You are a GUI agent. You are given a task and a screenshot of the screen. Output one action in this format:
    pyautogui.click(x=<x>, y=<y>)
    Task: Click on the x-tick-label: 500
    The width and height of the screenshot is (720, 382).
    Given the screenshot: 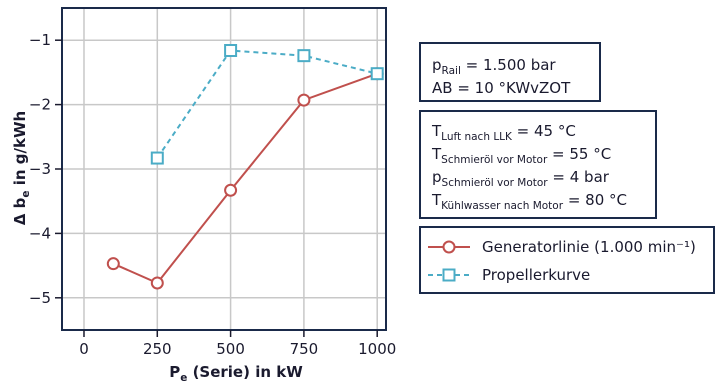 What is the action you would take?
    pyautogui.click(x=230, y=349)
    